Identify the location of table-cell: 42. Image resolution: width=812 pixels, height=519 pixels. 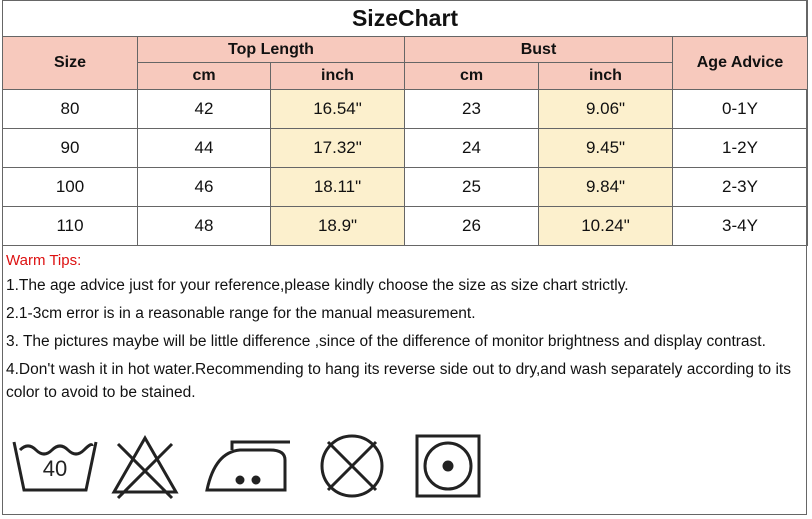
(204, 109).